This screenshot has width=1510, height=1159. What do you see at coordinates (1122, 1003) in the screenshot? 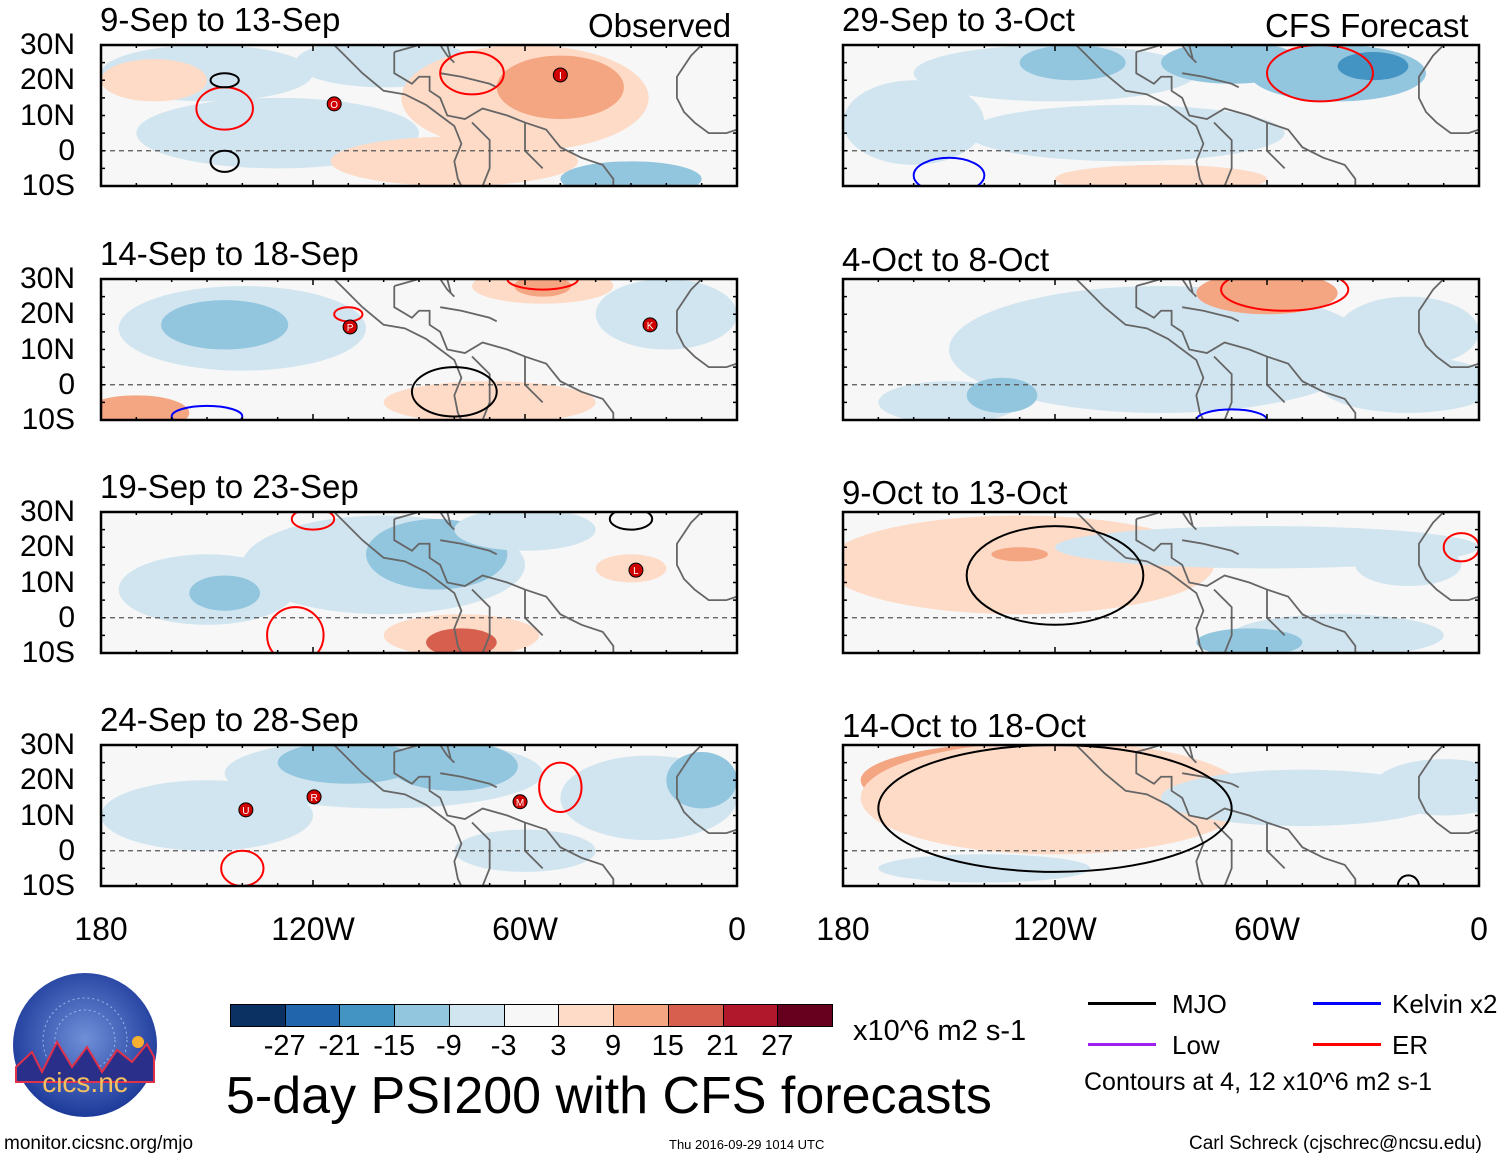
I see `legend-mjo-line` at bounding box center [1122, 1003].